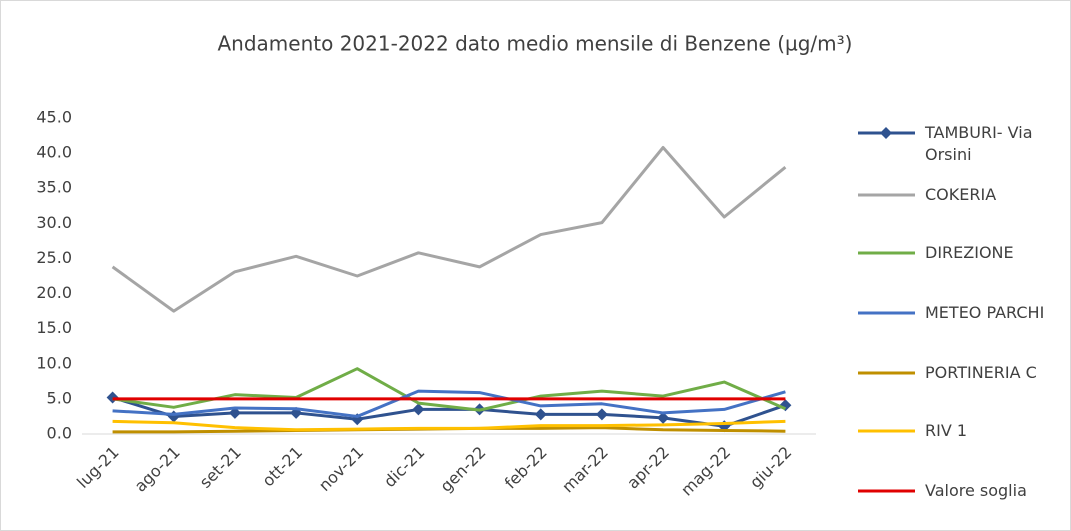 This screenshot has width=1071, height=531. What do you see at coordinates (54, 362) in the screenshot?
I see `y-tick-label: 10.0` at bounding box center [54, 362].